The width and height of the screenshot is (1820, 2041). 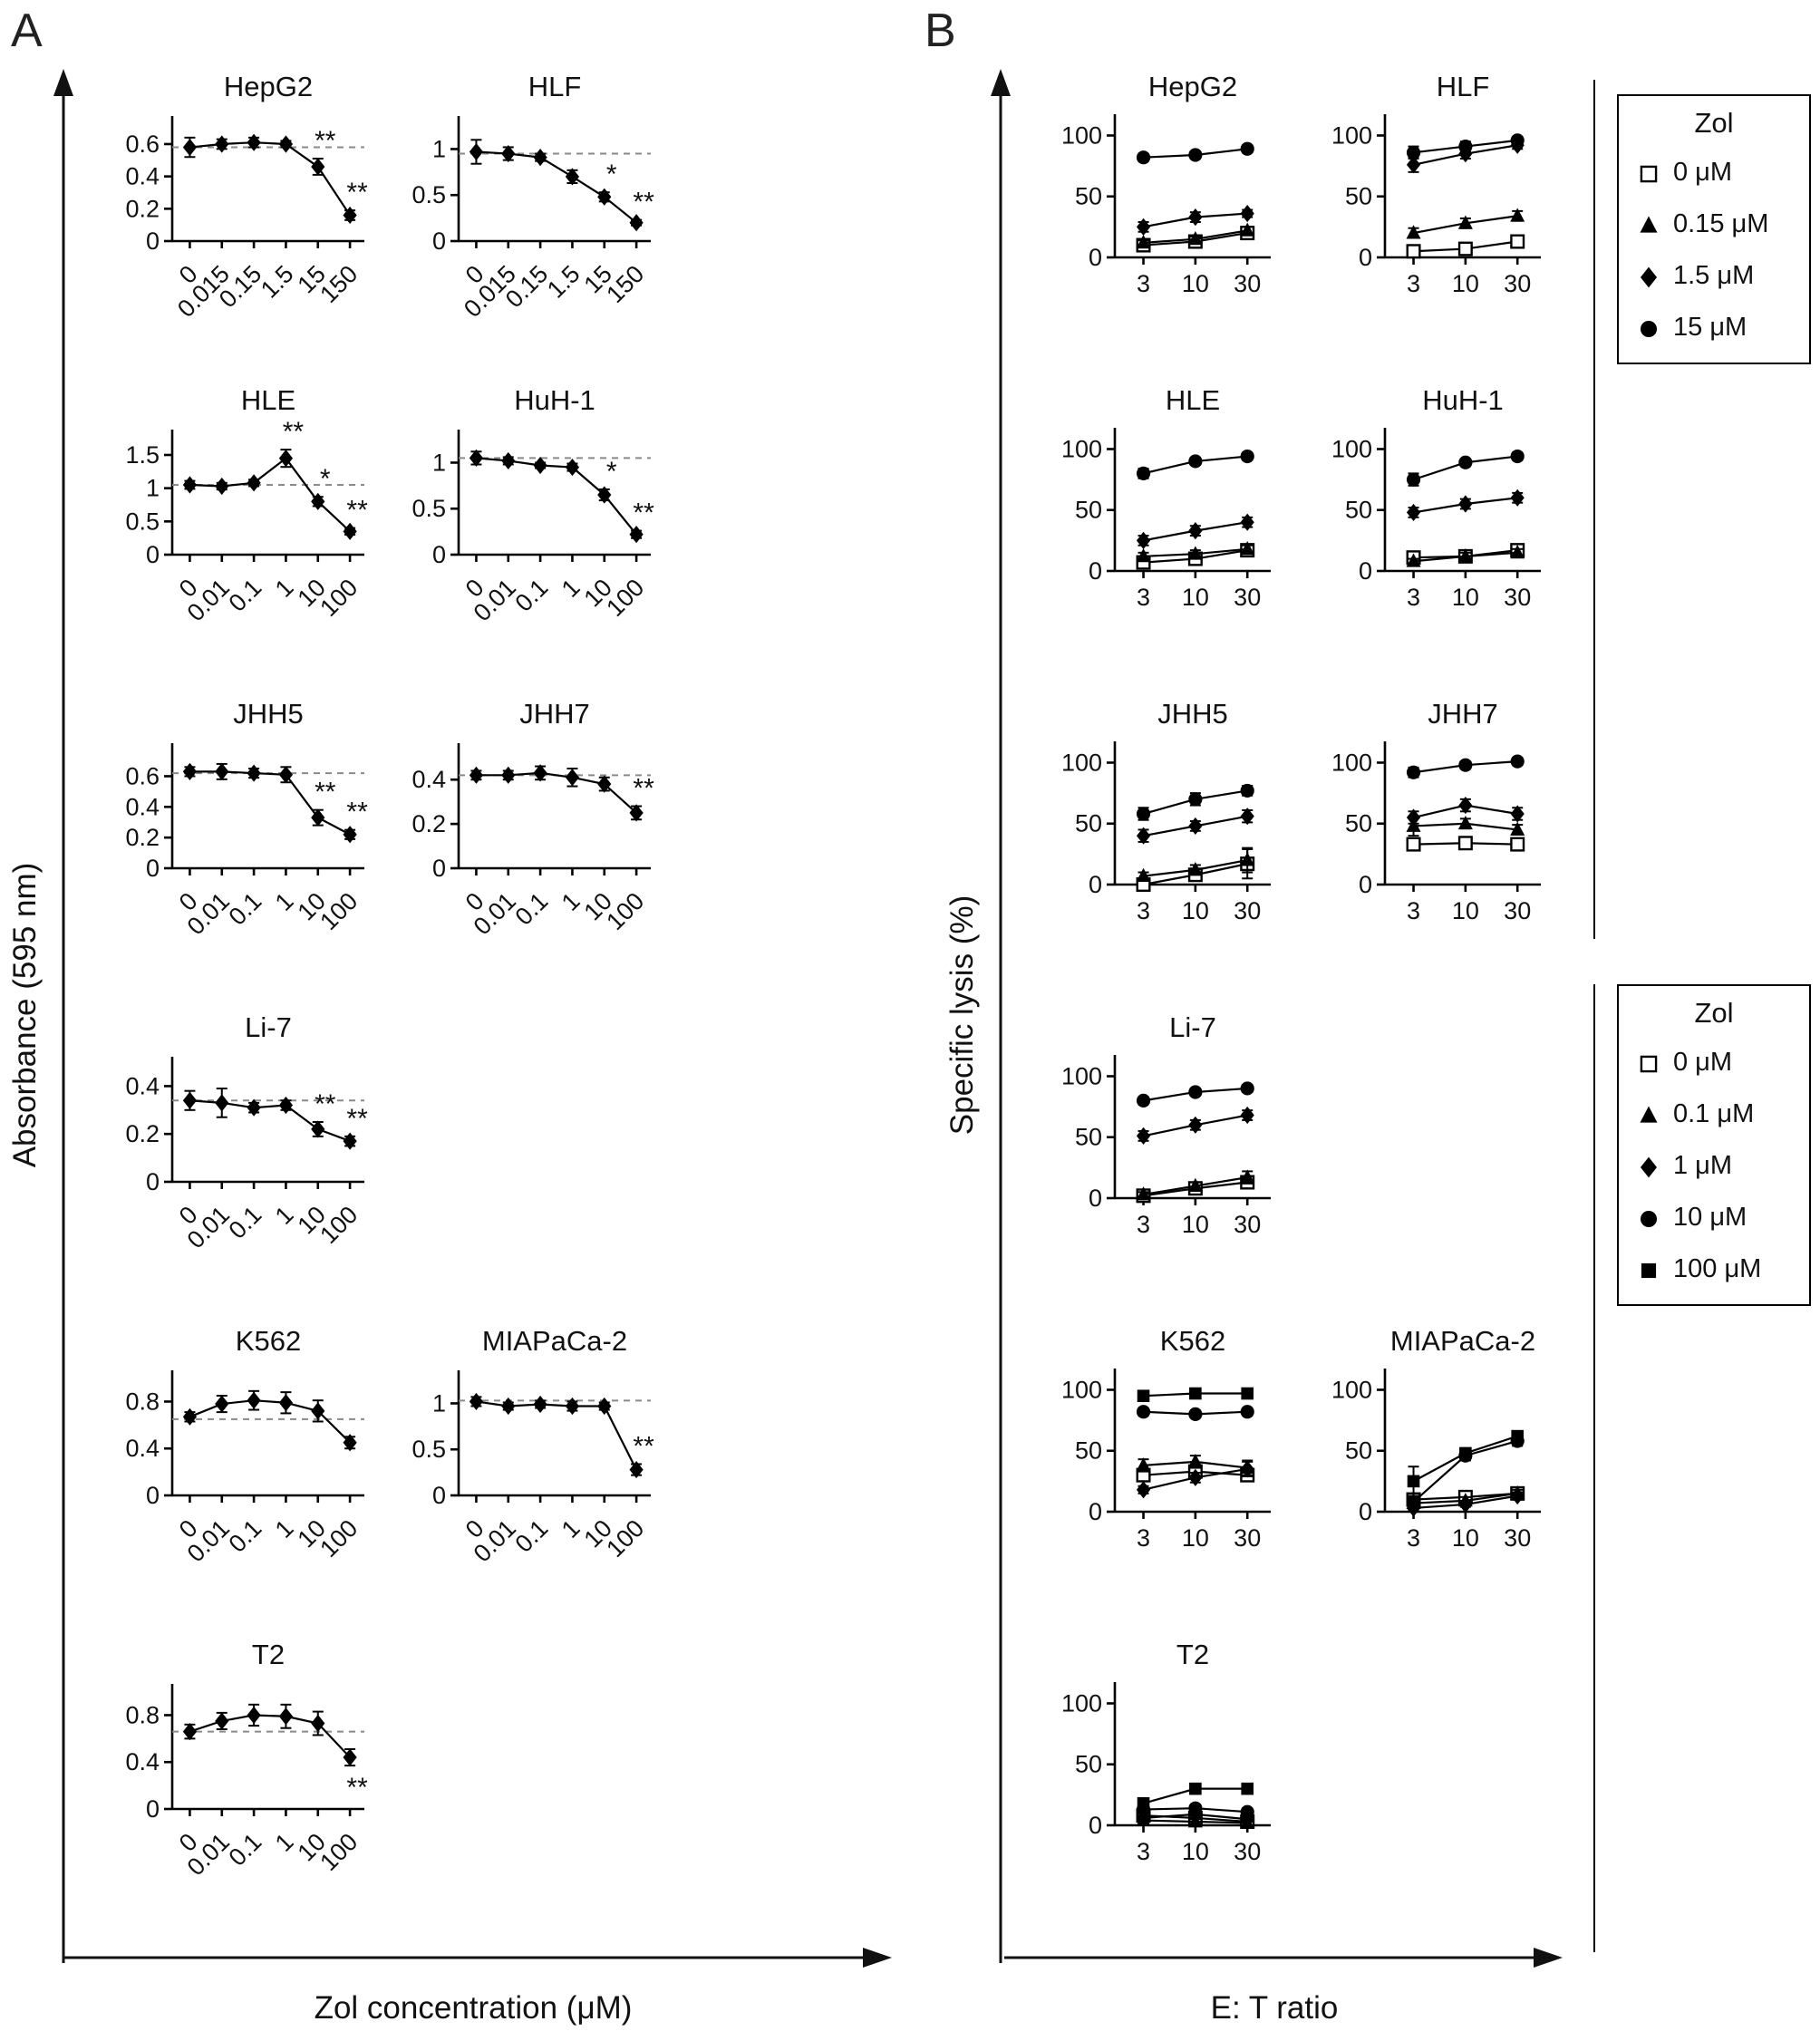 I want to click on chart-title: HLE, so click(x=1193, y=400).